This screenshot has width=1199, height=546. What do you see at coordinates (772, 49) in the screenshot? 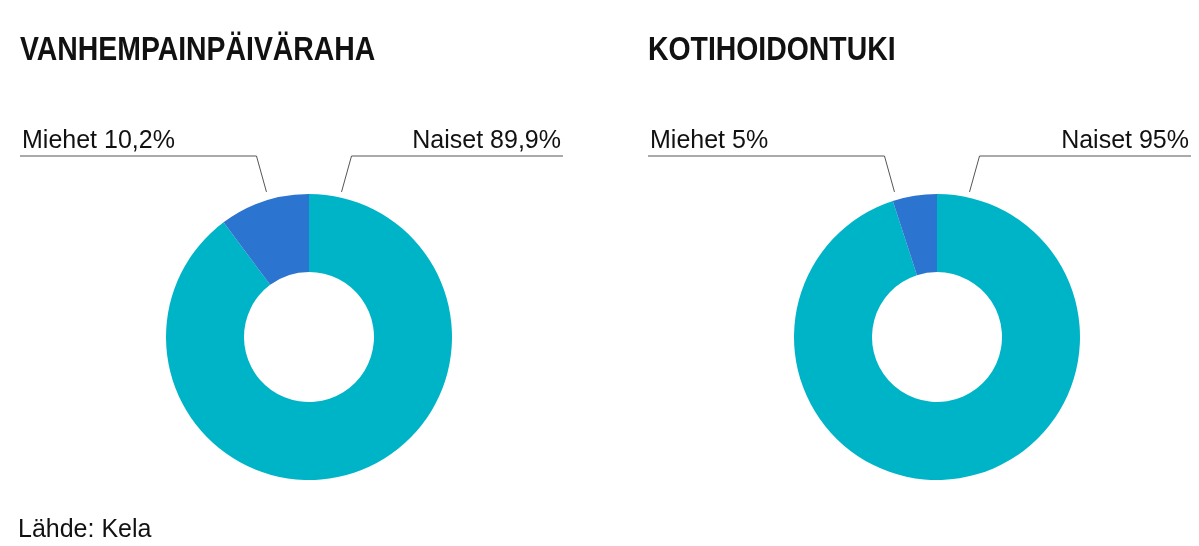
I see `chart-title: KOTIHOIDONTUKI` at bounding box center [772, 49].